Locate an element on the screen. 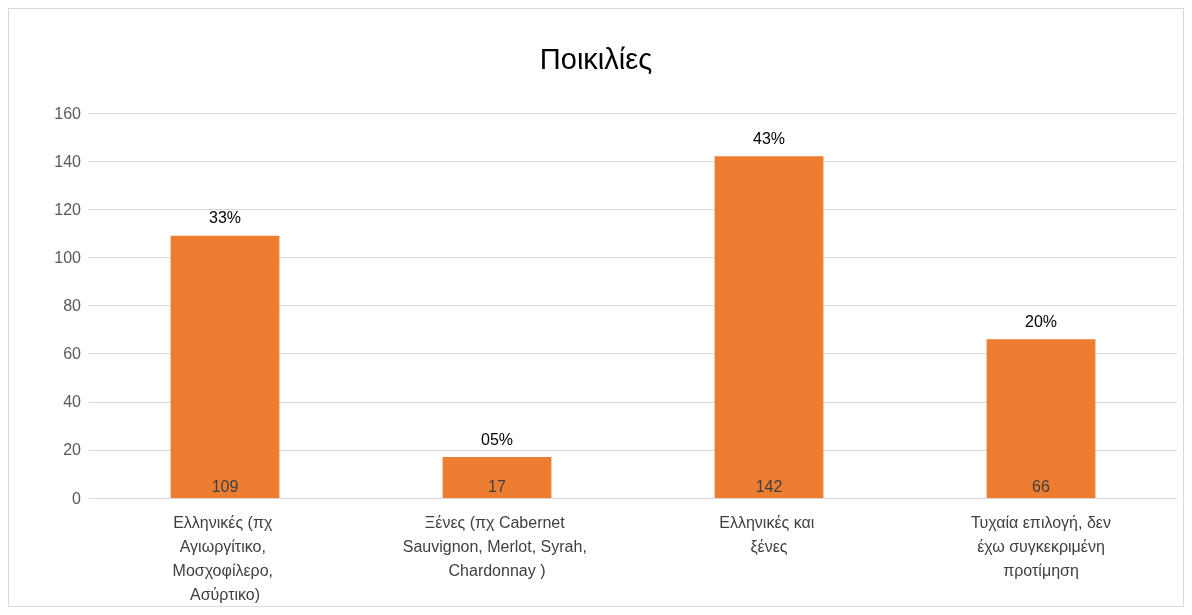 Image resolution: width=1192 pixels, height=615 pixels. x-tick-label: Ξένες (πχ Cabernet Sauvignon, Merlot, Syrah, Chardonnay ) is located at coordinates (497, 546).